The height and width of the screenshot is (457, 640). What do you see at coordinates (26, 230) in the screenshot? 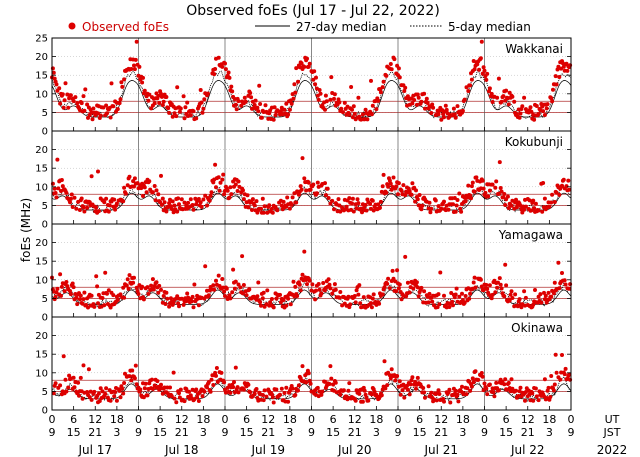
I see `y-axis-label: foEs (MHz)` at bounding box center [26, 230].